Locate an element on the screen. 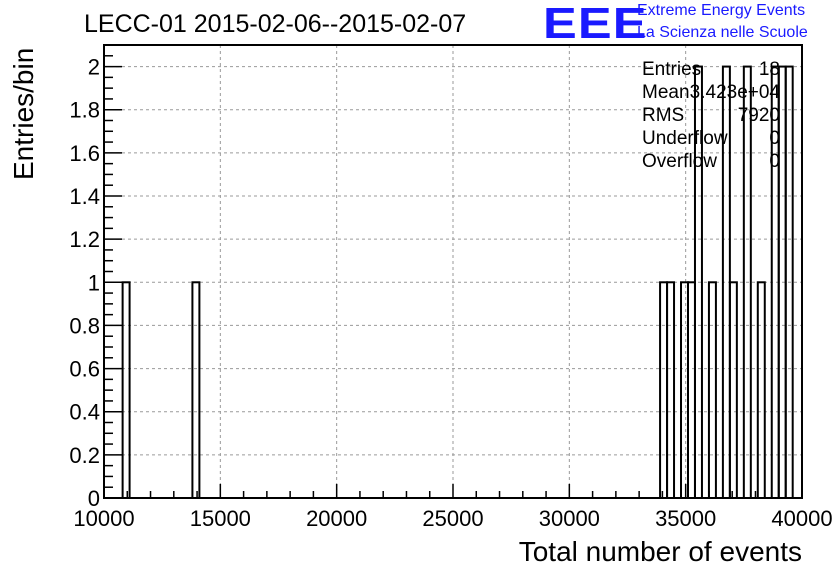 This screenshot has width=836, height=572. stat-entries: Entries 18 is located at coordinates (711, 69).